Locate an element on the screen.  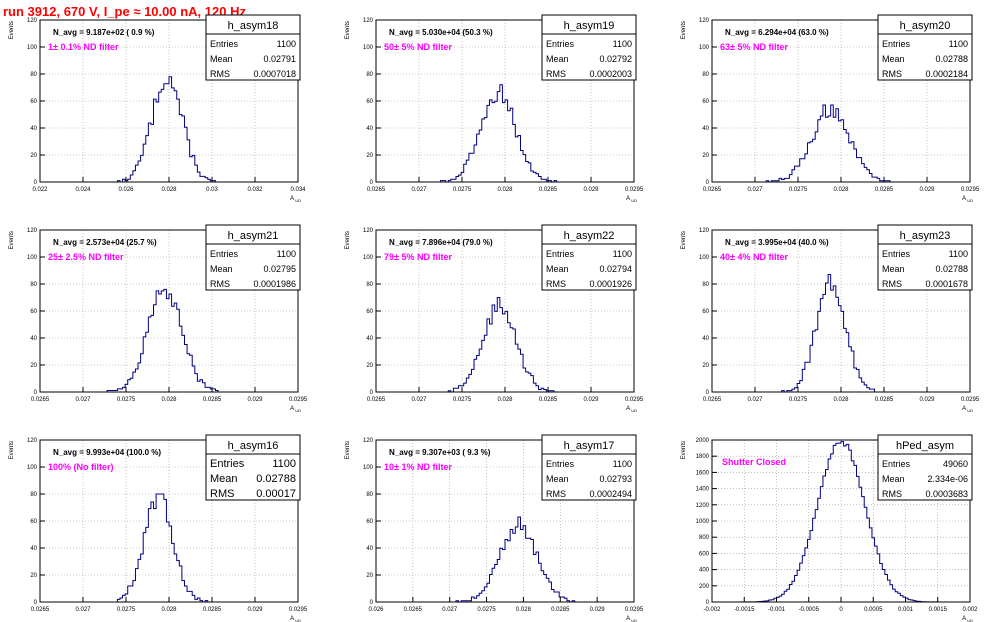
stats-value-rms: 0.0002184 is located at coordinates (946, 74).